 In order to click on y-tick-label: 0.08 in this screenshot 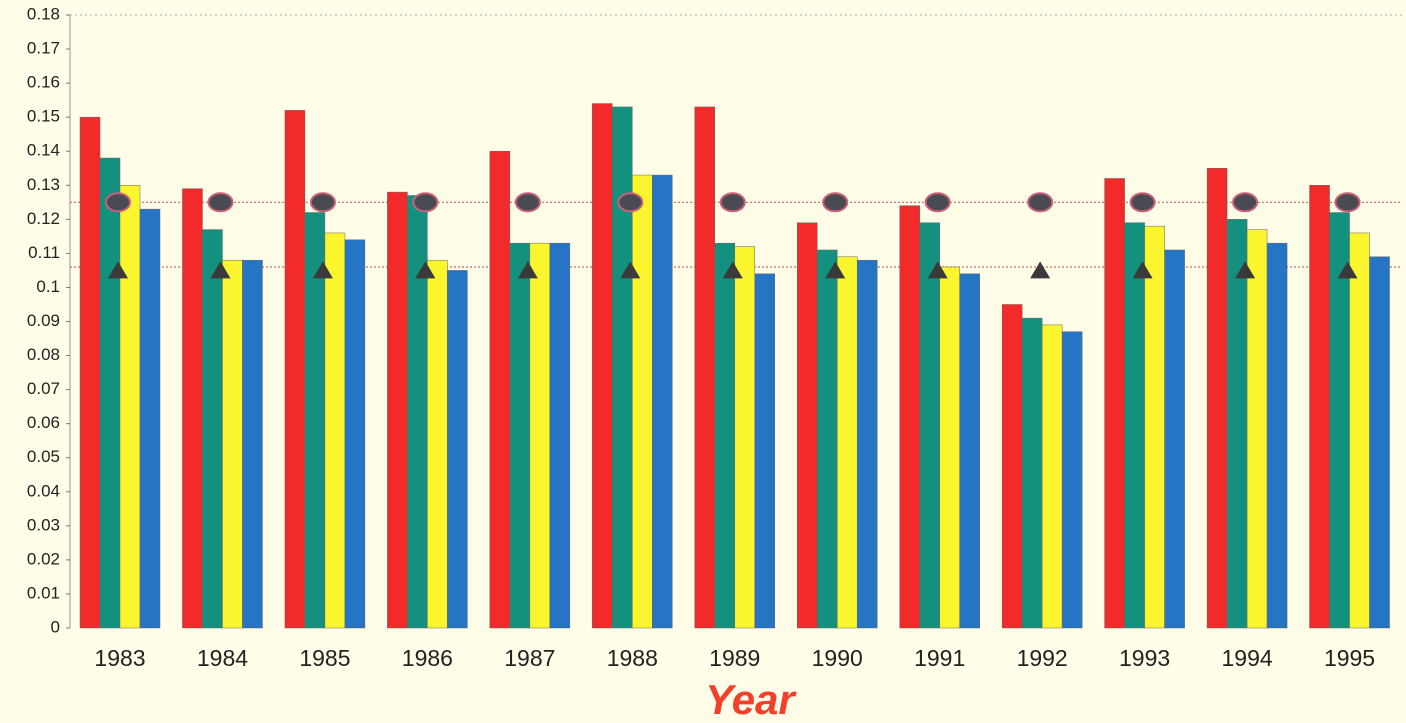, I will do `click(43, 354)`.